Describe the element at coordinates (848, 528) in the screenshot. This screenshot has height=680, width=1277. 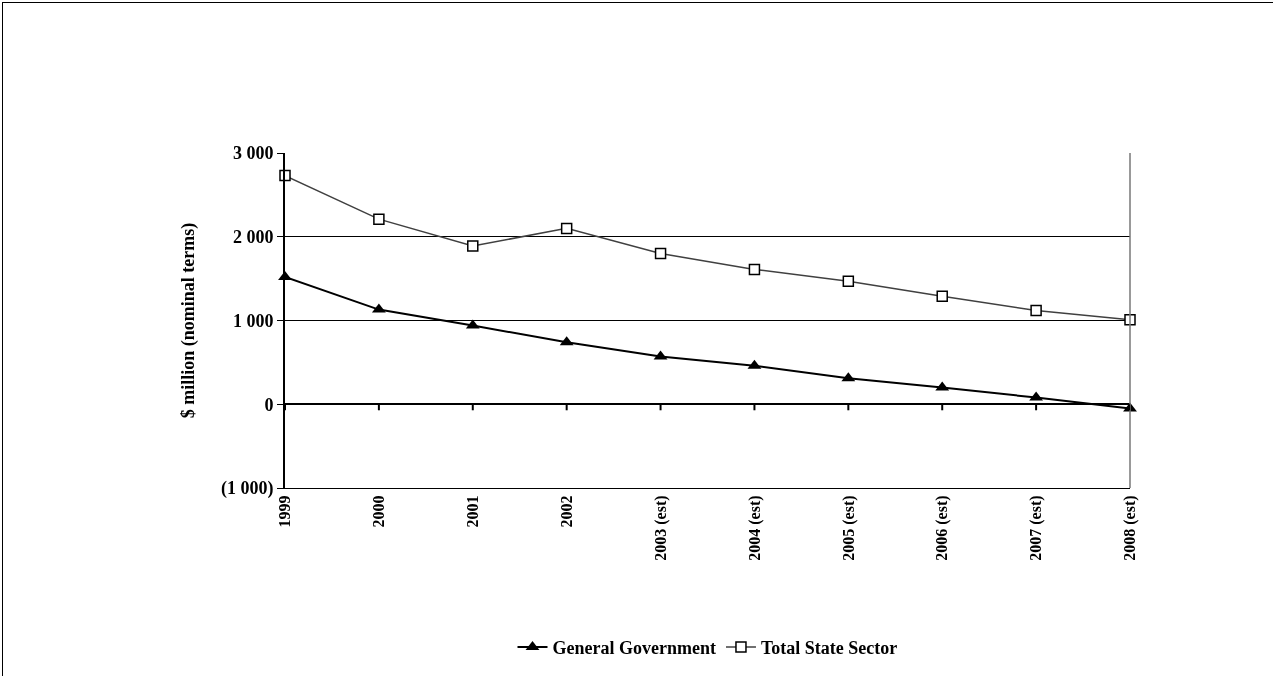
I see `x-tick-label: 2005 (est)` at that location.